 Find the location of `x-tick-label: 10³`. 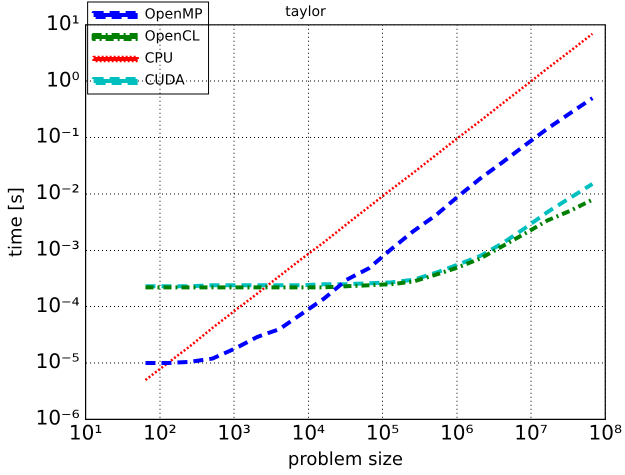

x-tick-label: 10³ is located at coordinates (234, 432).